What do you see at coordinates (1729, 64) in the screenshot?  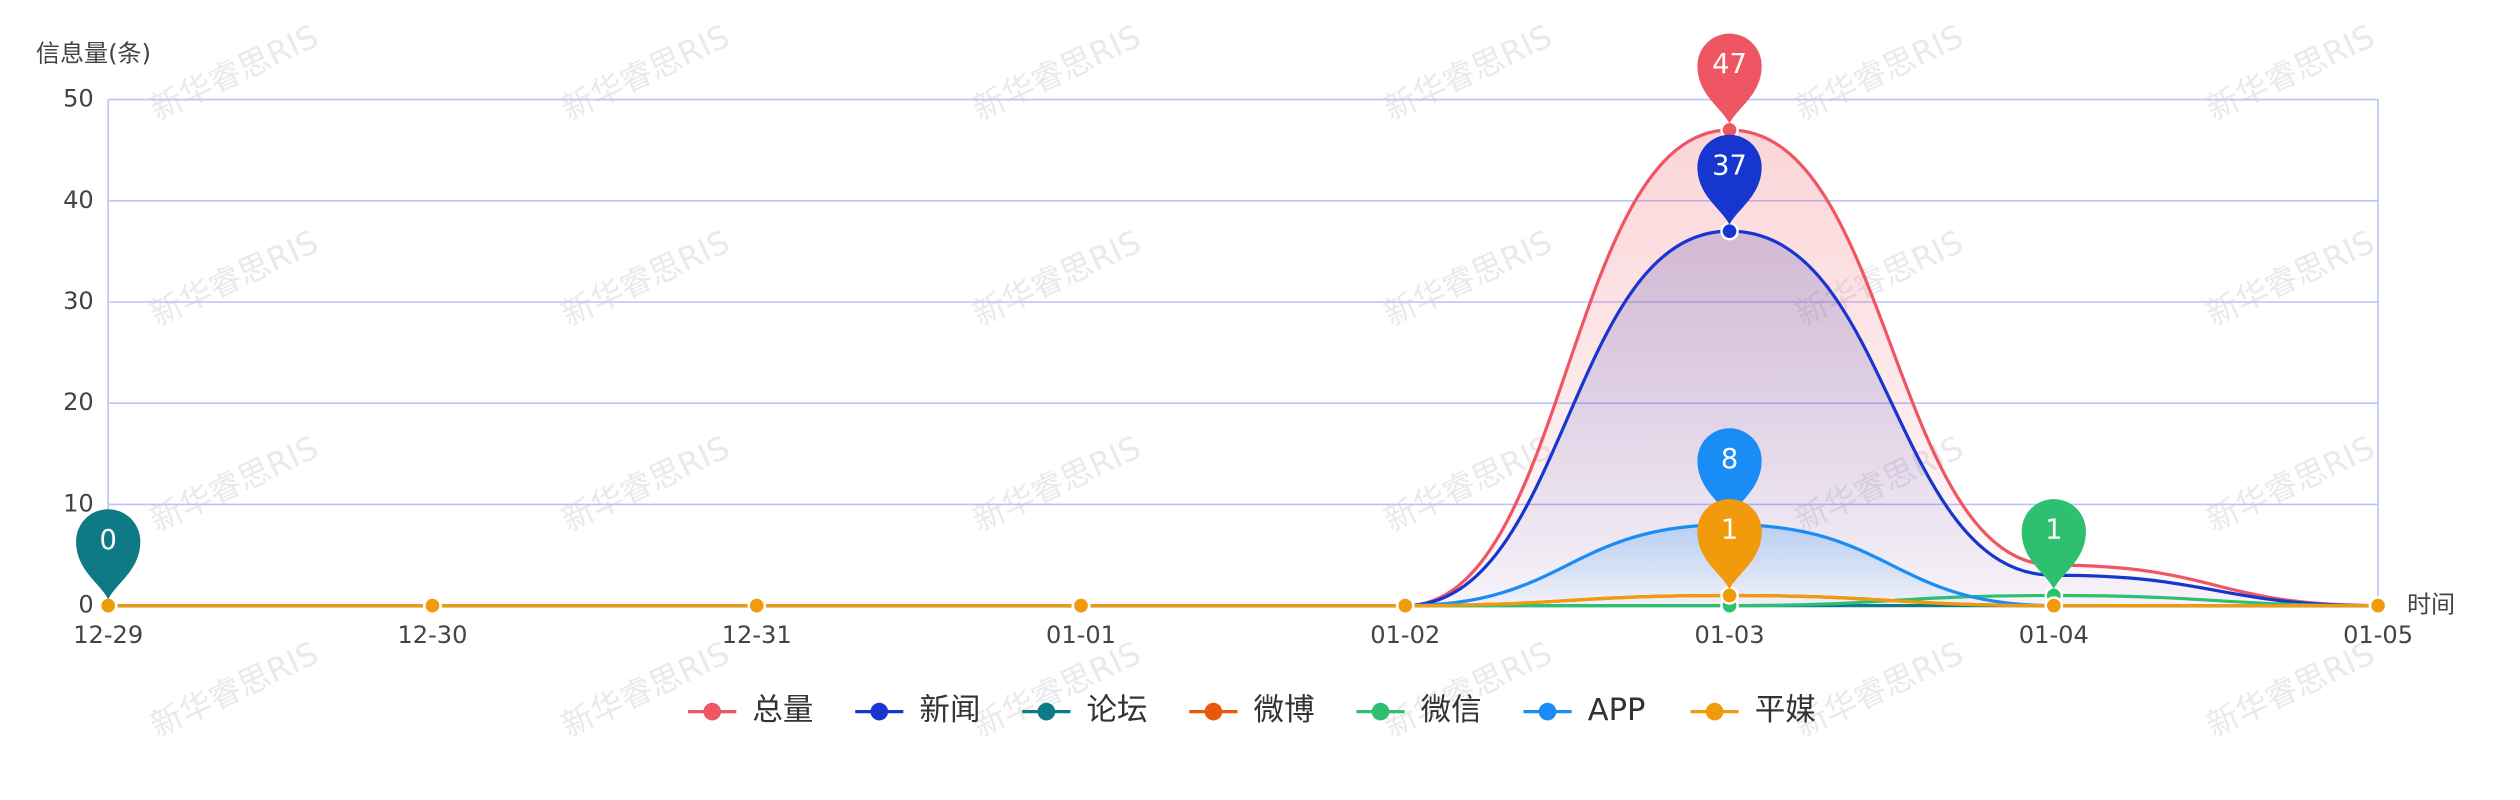 I see `pin-label: 47` at bounding box center [1729, 64].